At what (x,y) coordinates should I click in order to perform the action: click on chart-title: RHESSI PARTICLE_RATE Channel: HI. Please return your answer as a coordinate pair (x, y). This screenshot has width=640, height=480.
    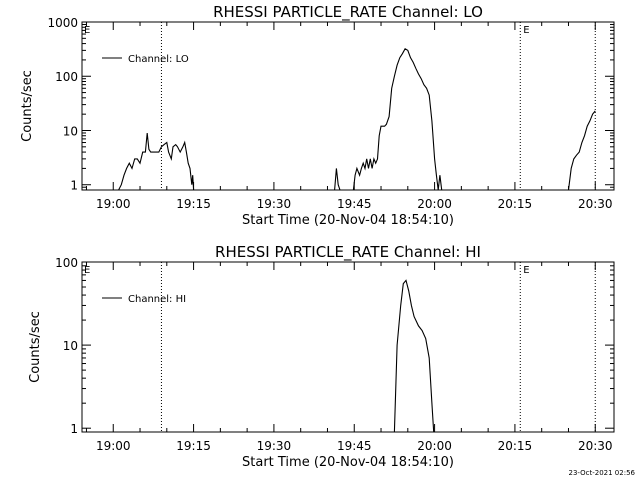
    Looking at the image, I should click on (348, 252).